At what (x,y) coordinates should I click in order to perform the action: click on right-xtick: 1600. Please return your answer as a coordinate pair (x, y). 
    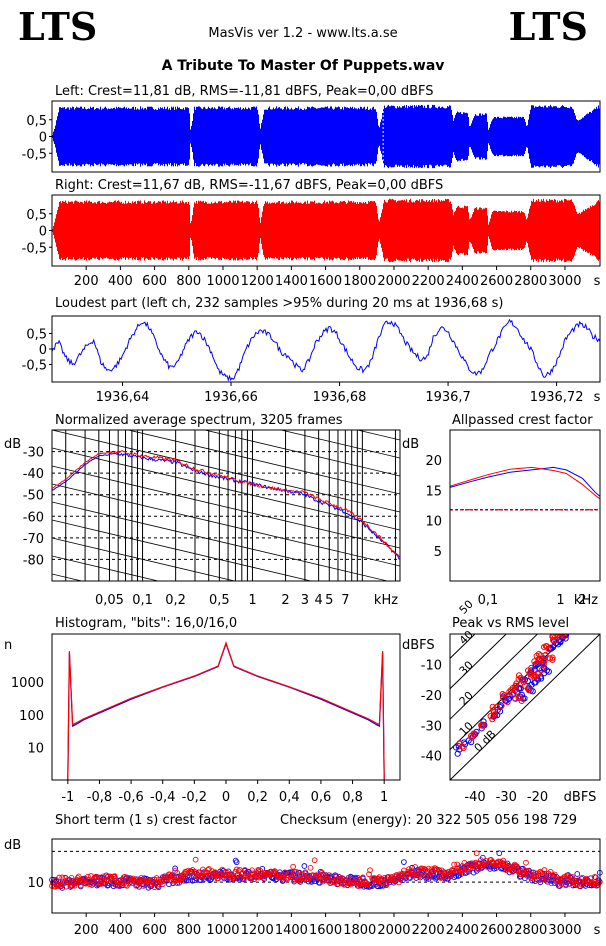
    Looking at the image, I should click on (325, 281).